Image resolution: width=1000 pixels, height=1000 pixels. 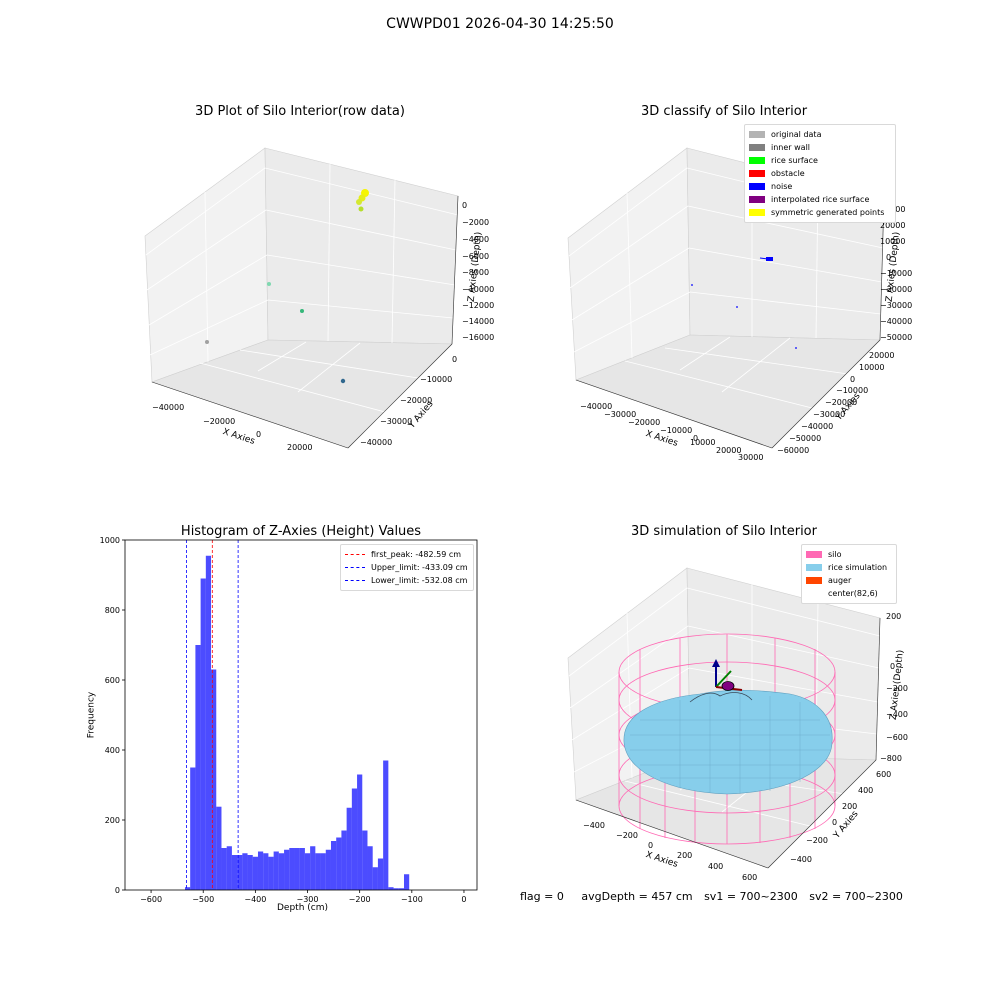 I want to click on p2-xtick: −10000, so click(x=676, y=430).